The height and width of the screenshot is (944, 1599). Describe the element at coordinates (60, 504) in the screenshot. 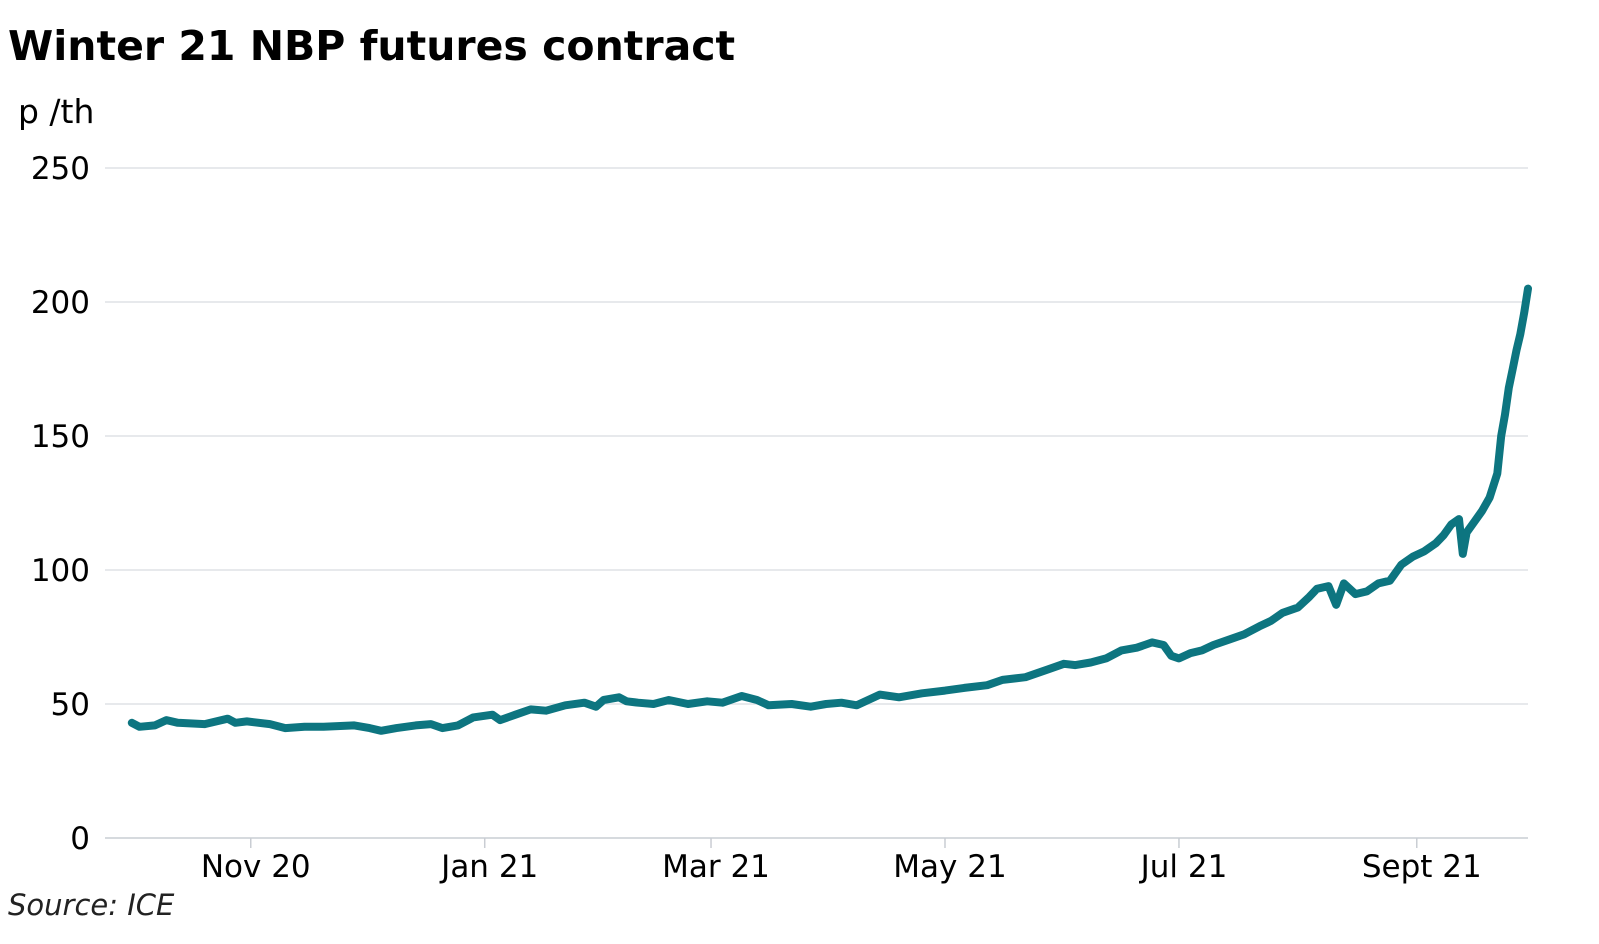

I see `y-axis-ticks: 0 50 100 150 200 250` at that location.